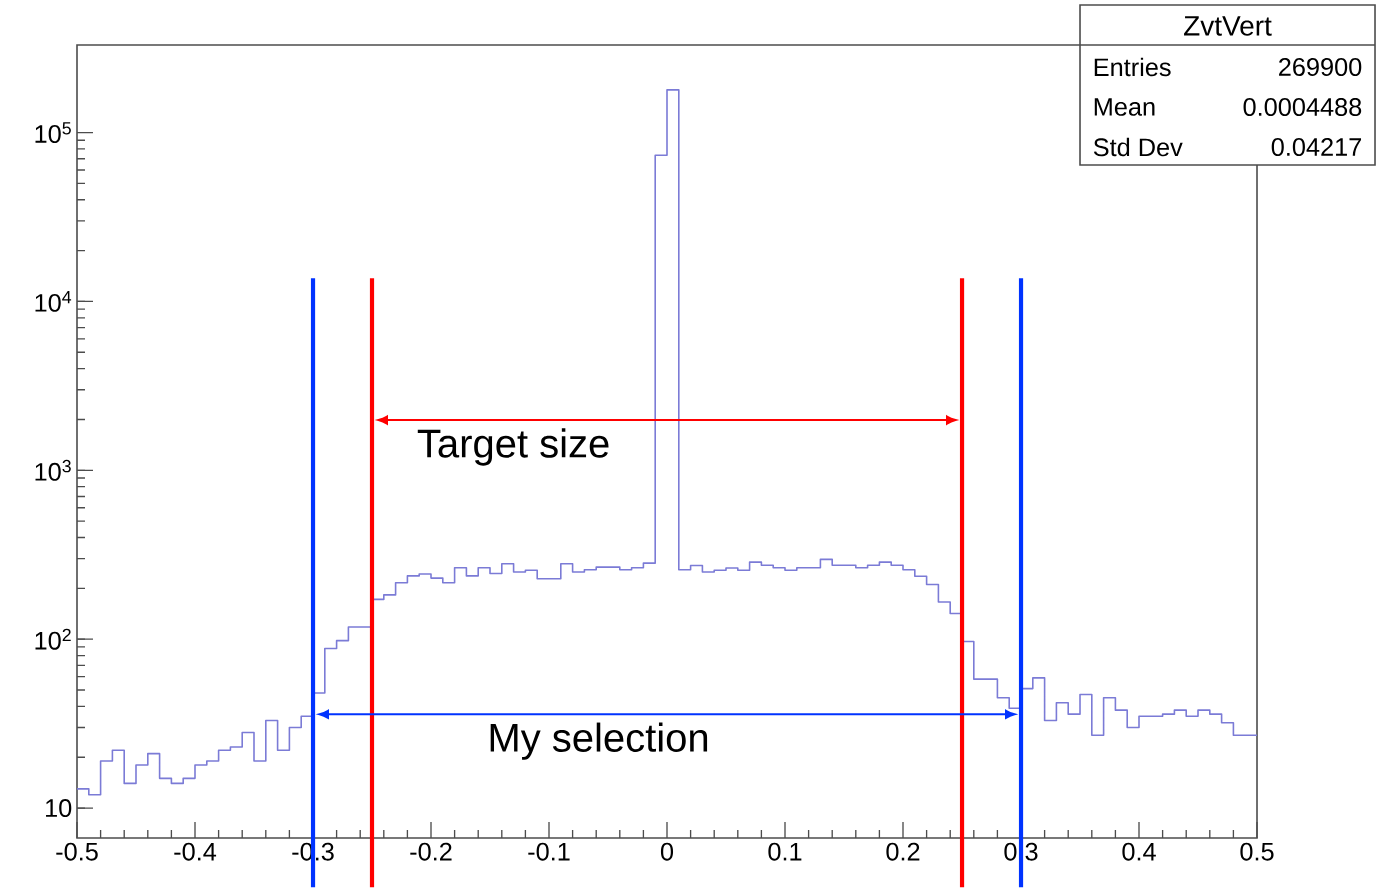  Describe the element at coordinates (53, 301) in the screenshot. I see `y-tick-label: 10$^{4}$` at that location.